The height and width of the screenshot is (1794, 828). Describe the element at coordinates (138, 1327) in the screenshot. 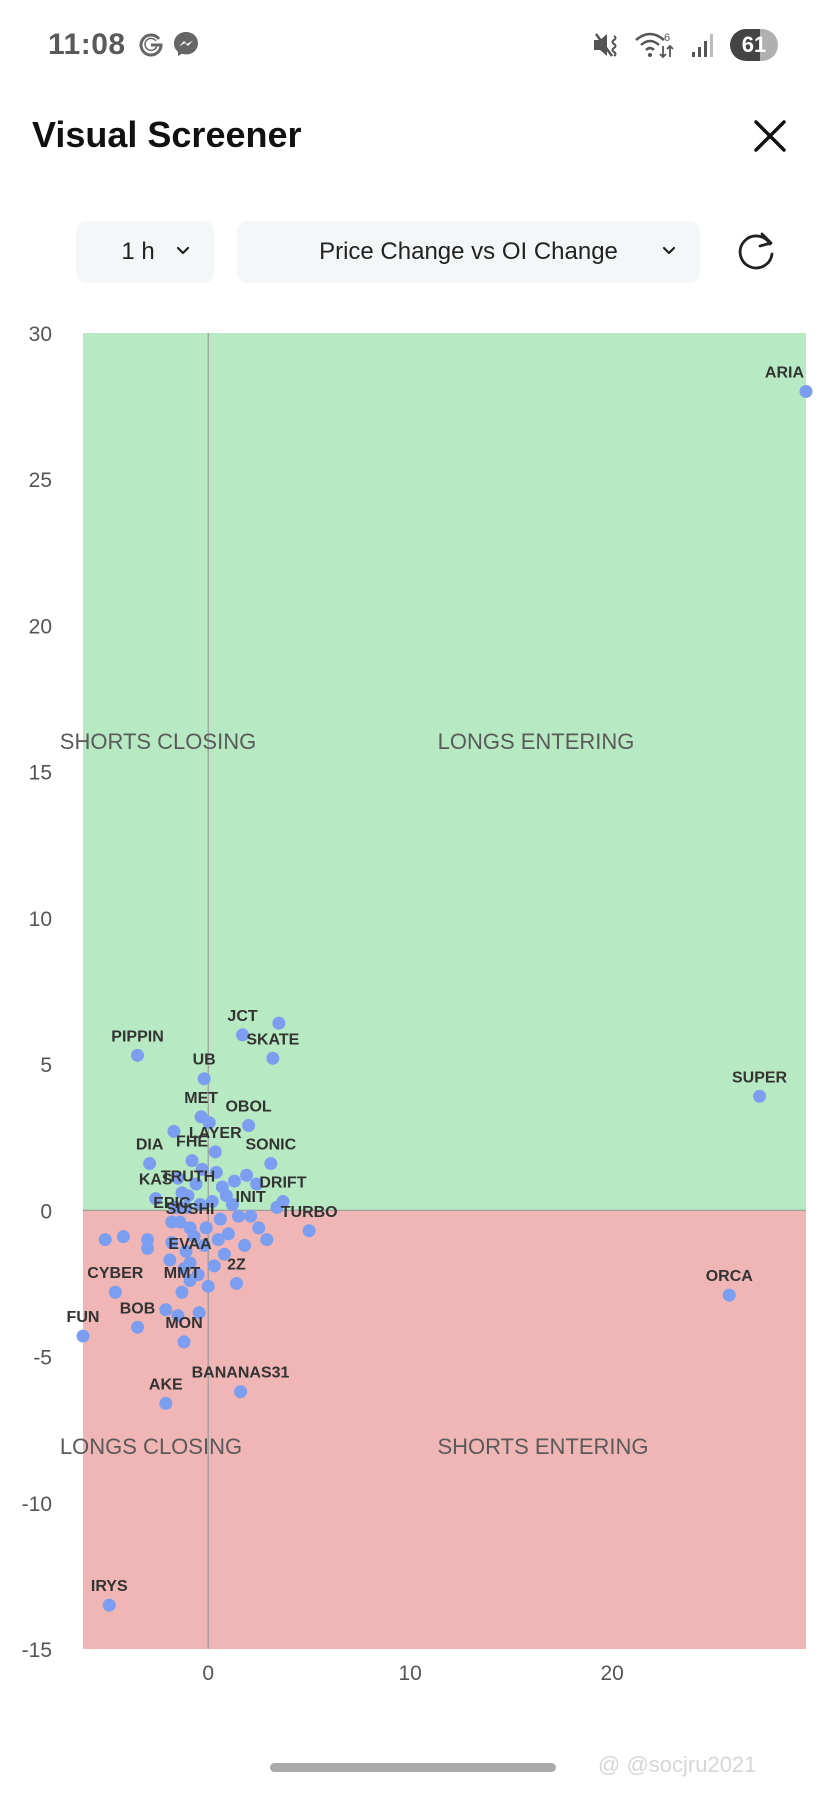

I see `data-point-bob` at that location.